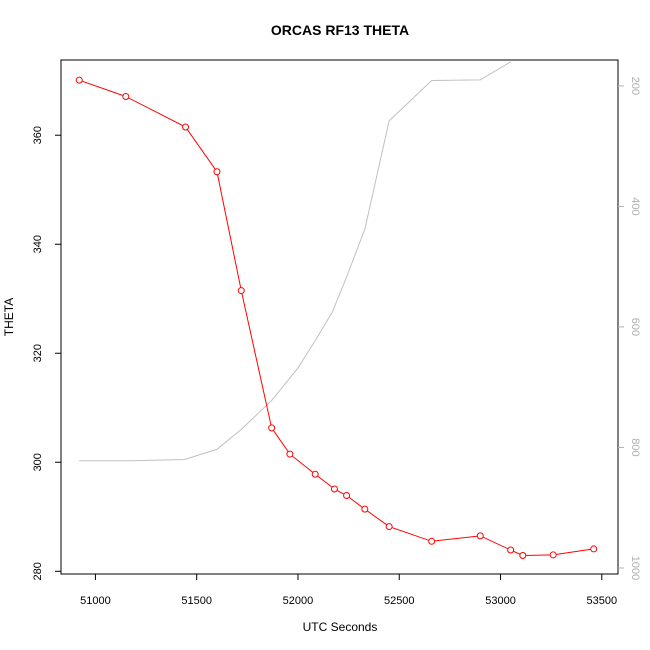 This screenshot has width=650, height=650. What do you see at coordinates (298, 601) in the screenshot?
I see `x-tick-label: 52000` at bounding box center [298, 601].